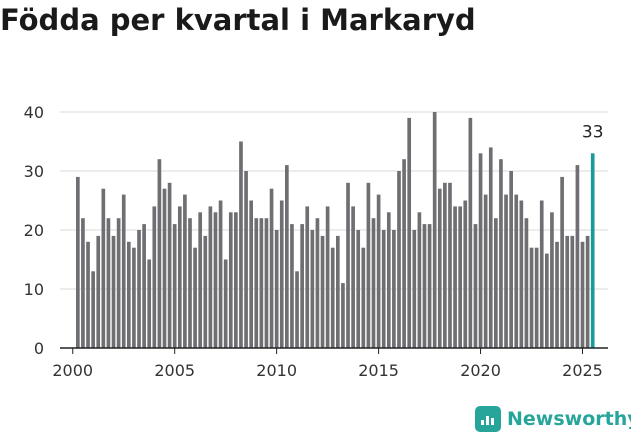 This screenshot has height=439, width=631. What do you see at coordinates (592, 250) in the screenshot?
I see `bar-highlight` at bounding box center [592, 250].